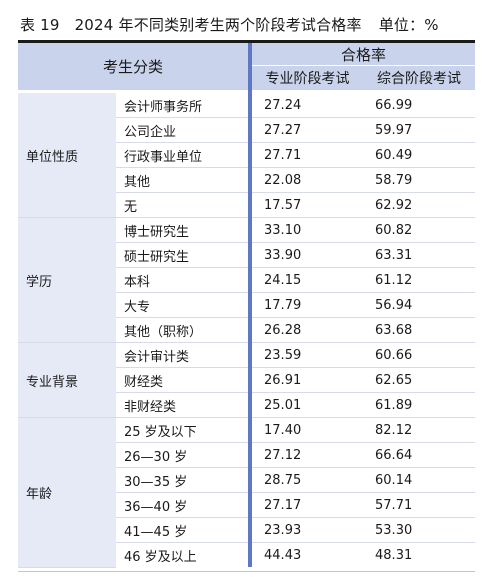  What do you see at coordinates (183, 480) in the screenshot?
I see `row-label: 30—35 岁` at bounding box center [183, 480].